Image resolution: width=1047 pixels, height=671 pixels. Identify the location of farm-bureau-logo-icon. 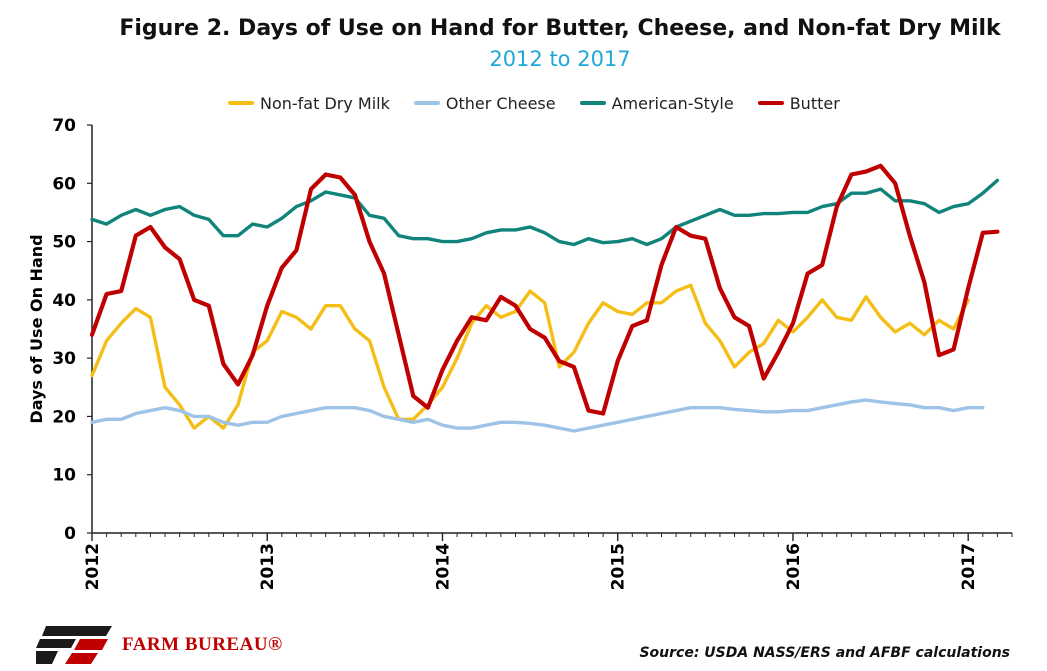
(74, 645).